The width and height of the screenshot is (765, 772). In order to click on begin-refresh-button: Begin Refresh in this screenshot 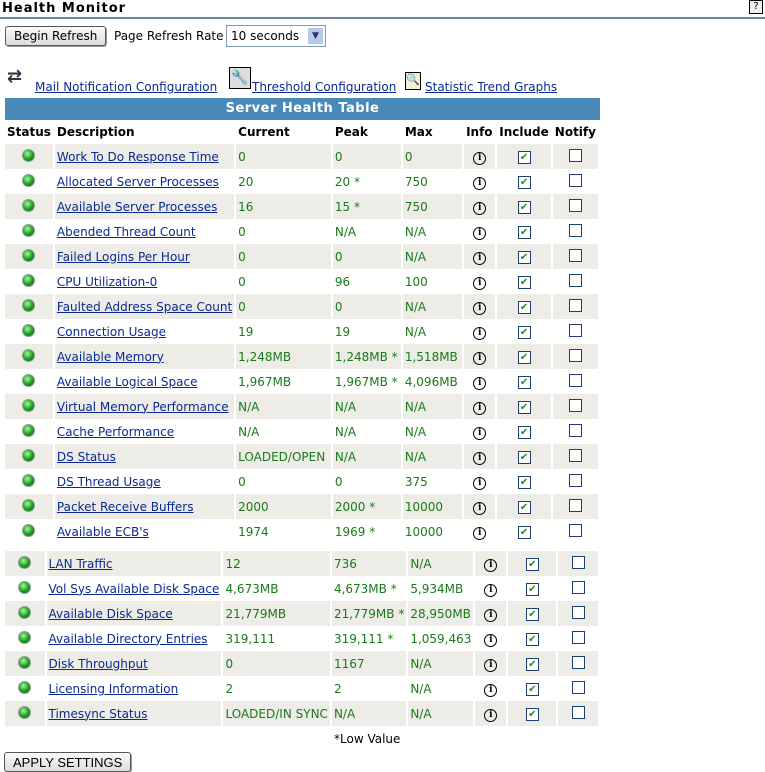, I will do `click(56, 36)`.